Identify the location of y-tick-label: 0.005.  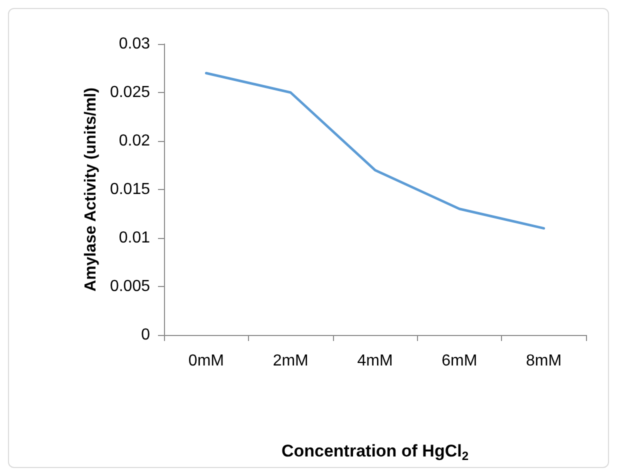
(130, 286).